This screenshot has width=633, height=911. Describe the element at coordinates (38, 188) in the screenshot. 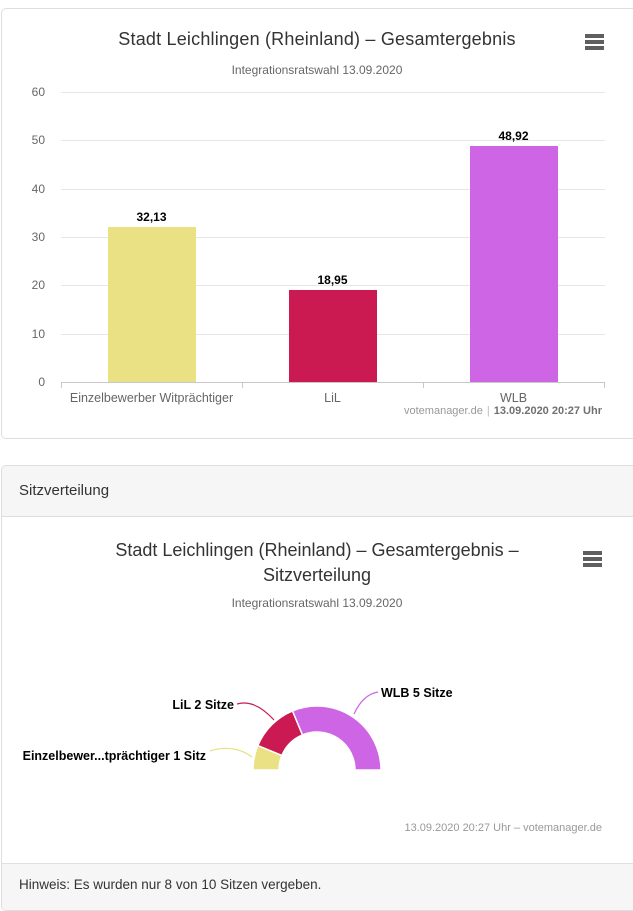

I see `y-axis-tick-label: 40` at that location.